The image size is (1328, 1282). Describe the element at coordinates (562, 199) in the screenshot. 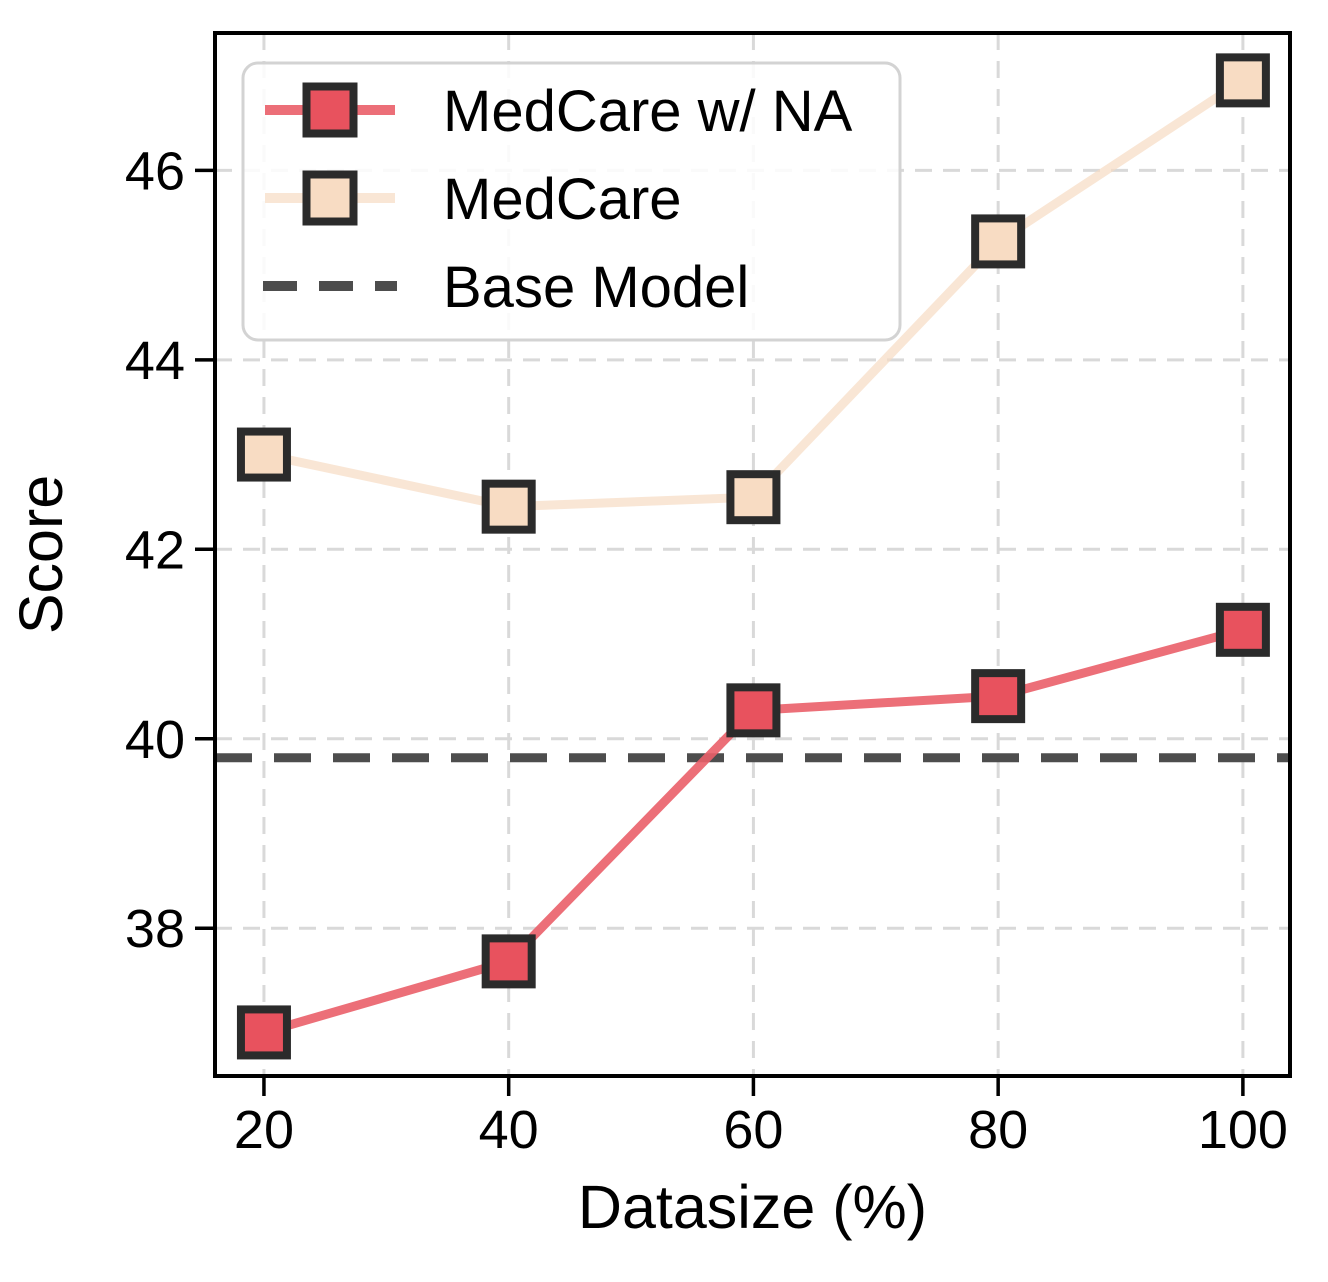

I see `legend-label: MedCare` at that location.